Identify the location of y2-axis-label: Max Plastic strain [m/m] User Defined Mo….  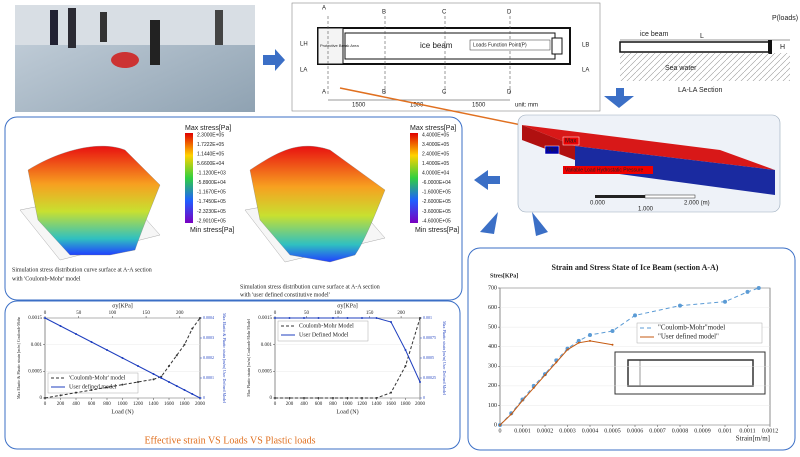
(444, 358).